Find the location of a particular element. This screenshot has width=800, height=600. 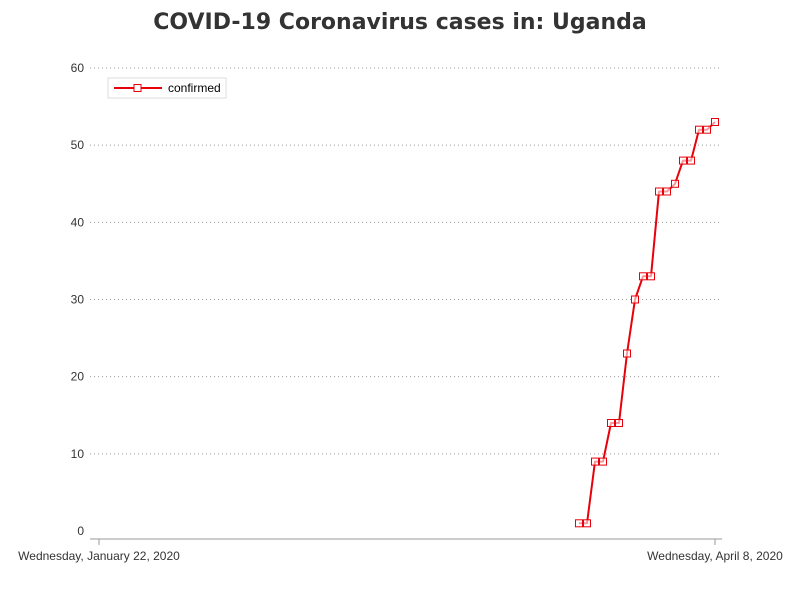

series-layer is located at coordinates (647, 323).